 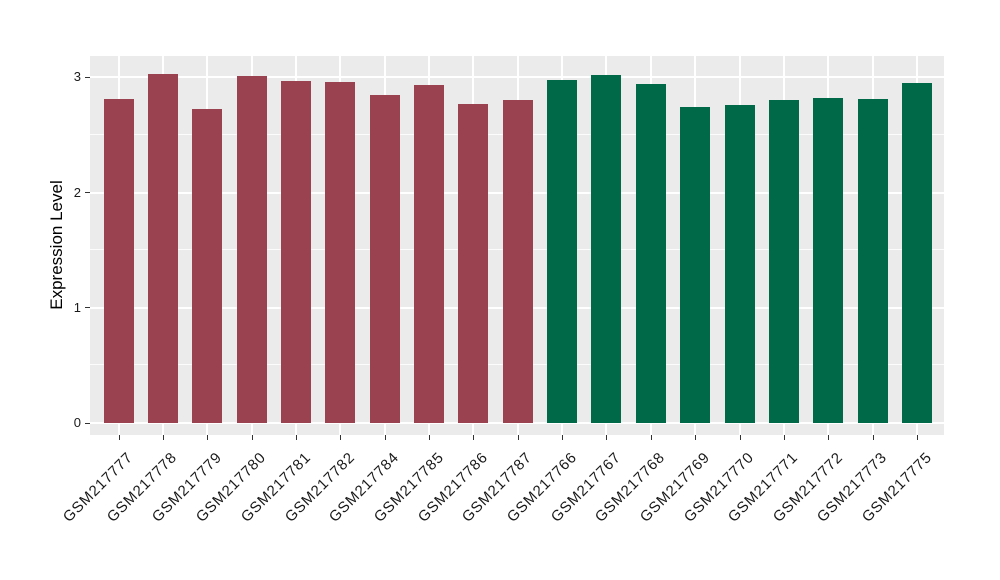 What do you see at coordinates (77, 307) in the screenshot?
I see `y-tick-label: 1` at bounding box center [77, 307].